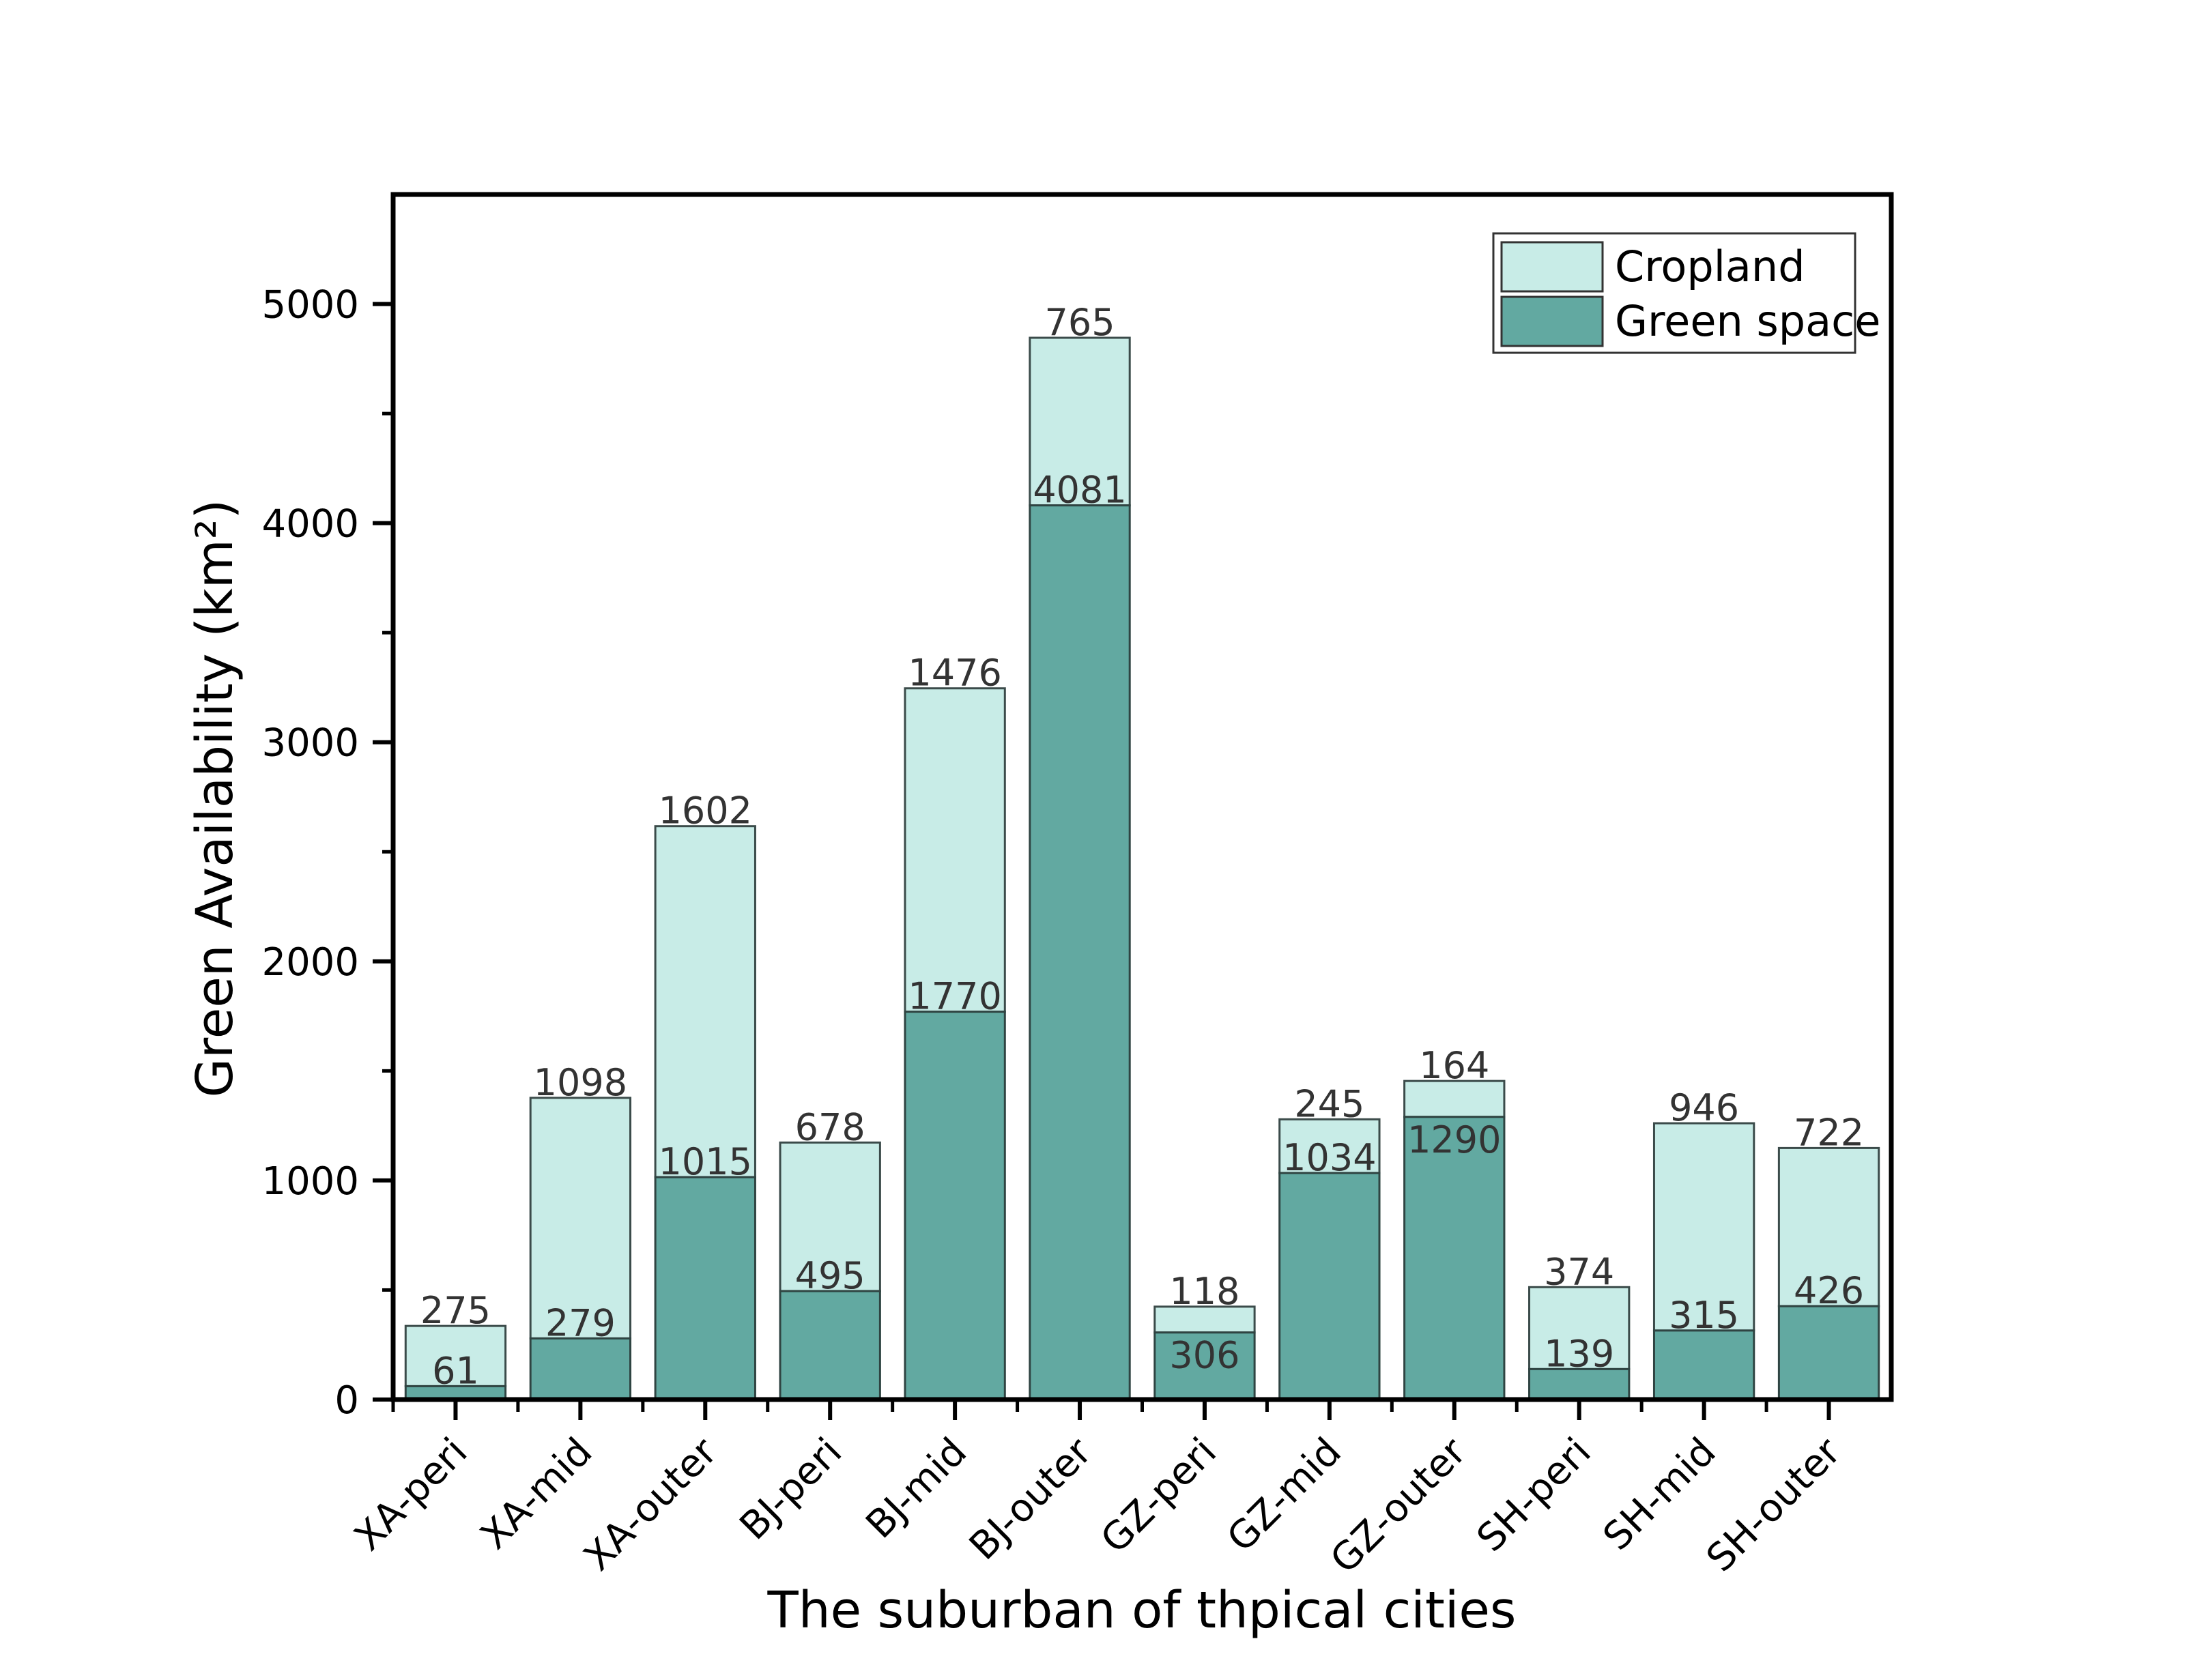 Image resolution: width=2195 pixels, height=1680 pixels. Describe the element at coordinates (1534, 1496) in the screenshot. I see `x-tick-label-SH-peri: SH-peri` at that location.